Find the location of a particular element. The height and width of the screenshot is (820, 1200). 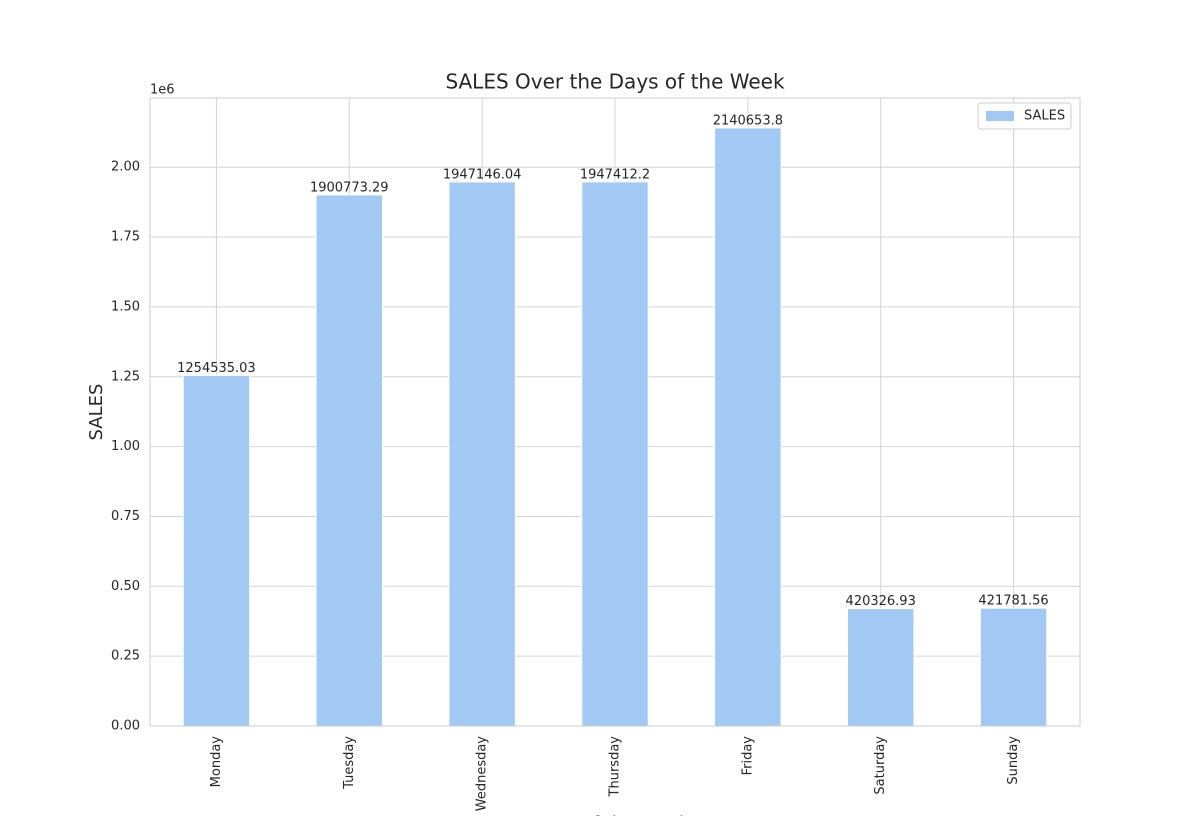

x-tick-label: Thursday is located at coordinates (615, 767).